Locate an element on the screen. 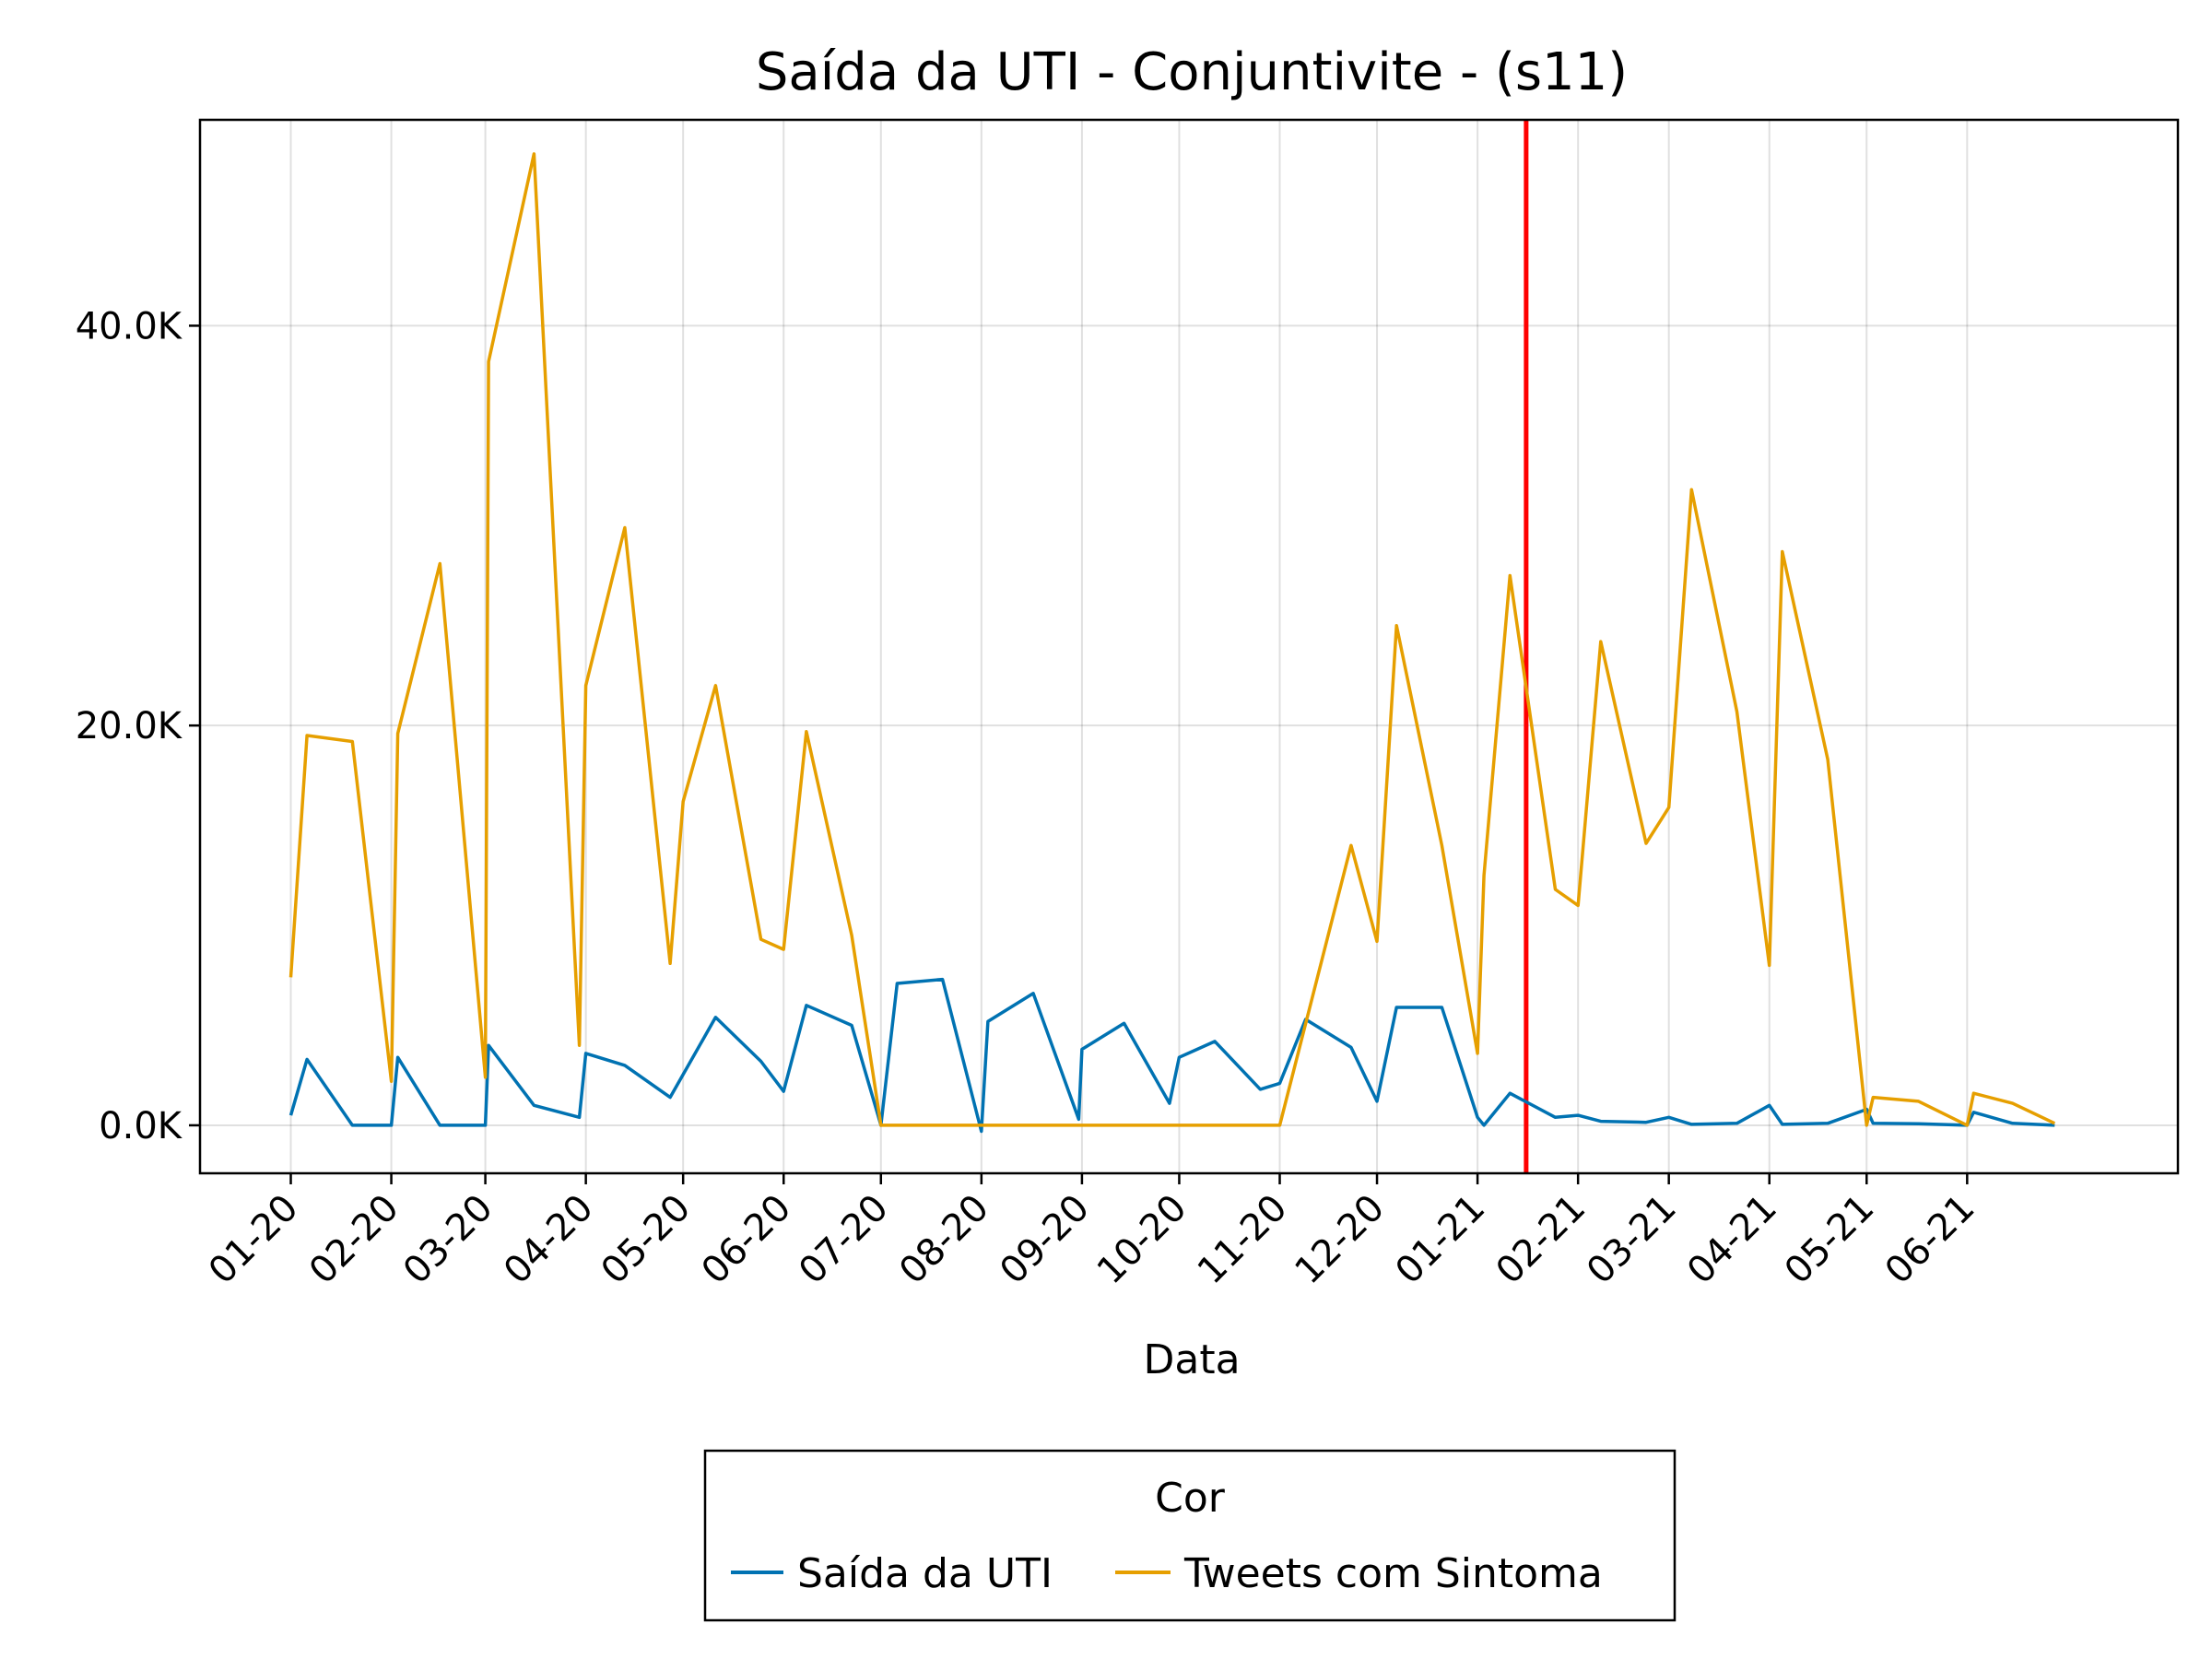  x-tick-label: 05-20 is located at coordinates (647, 1240).